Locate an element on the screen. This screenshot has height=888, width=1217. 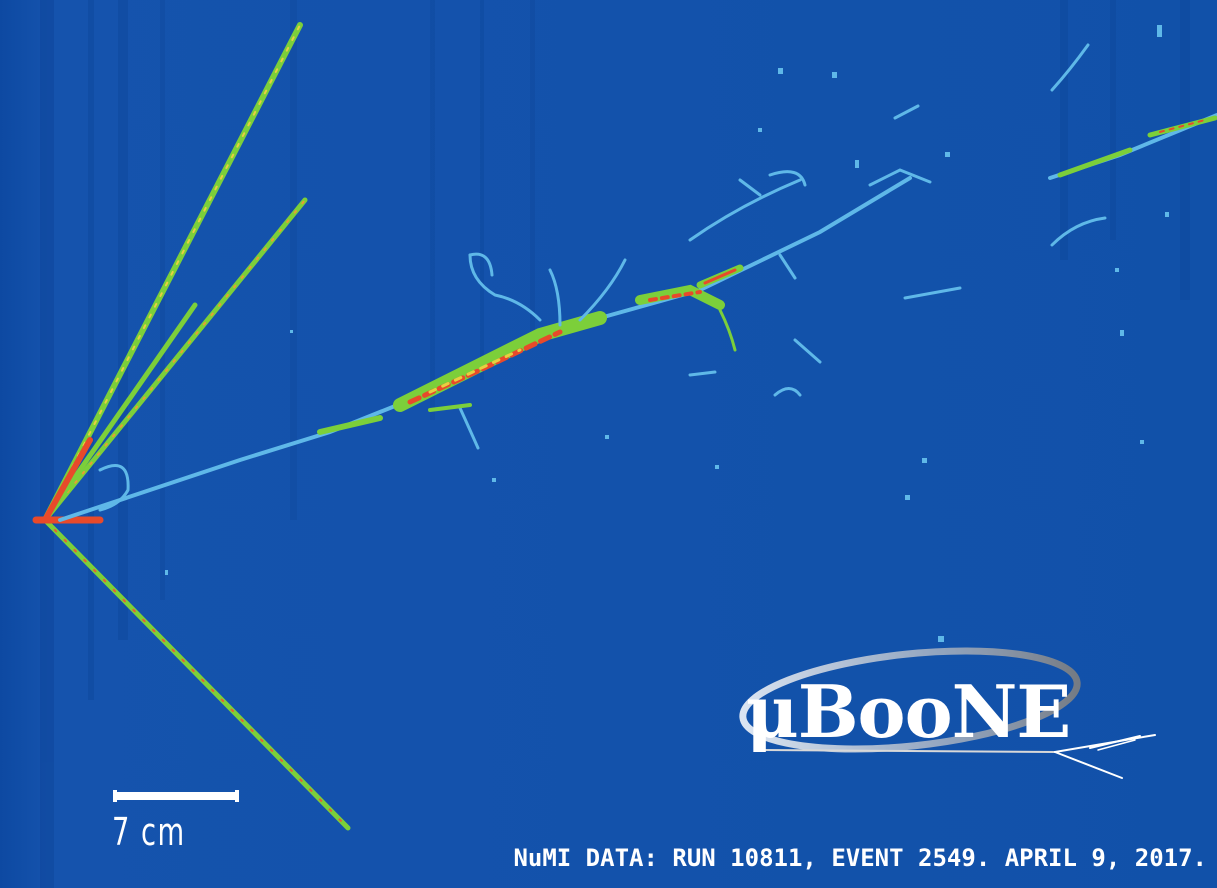
logo-graphic is located at coordinates (947, 713).